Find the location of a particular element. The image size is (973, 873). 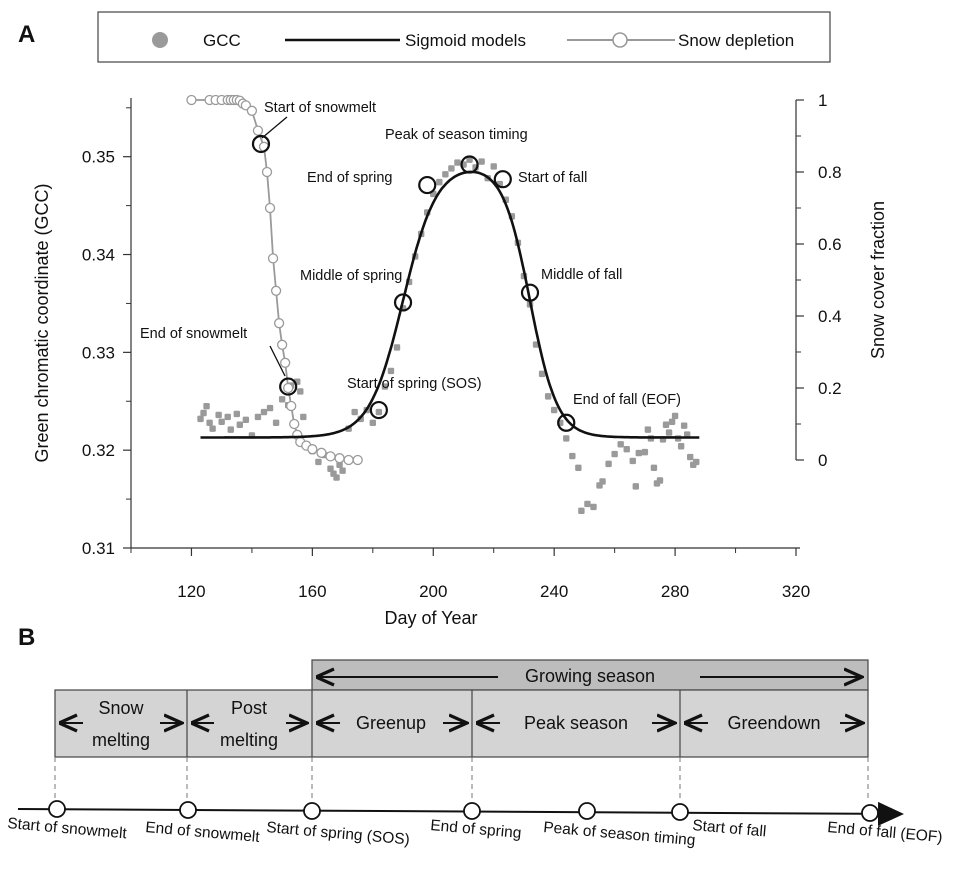

phase-post-melting-line1: Post is located at coordinates (249, 708).